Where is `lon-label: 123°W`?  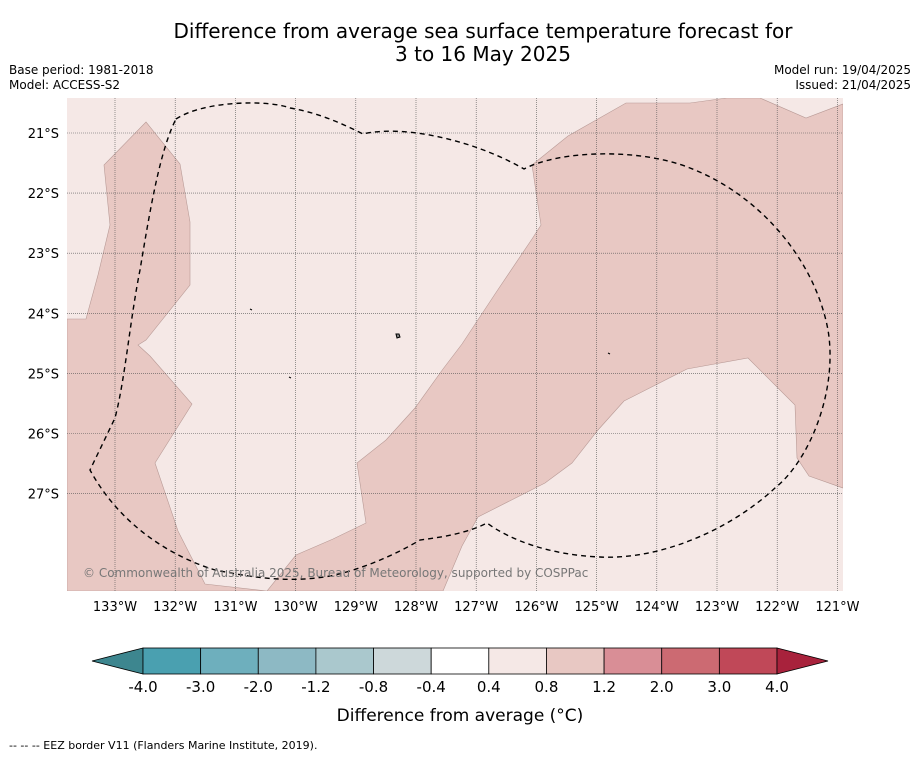
lon-label: 123°W is located at coordinates (717, 607).